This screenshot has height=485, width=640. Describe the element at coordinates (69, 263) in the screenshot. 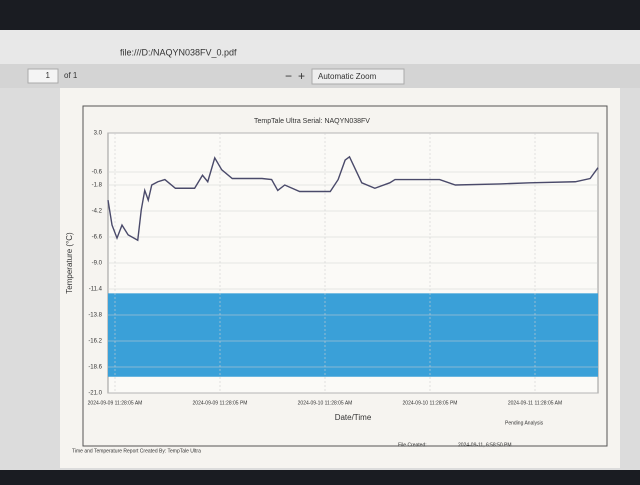

I see `y-axis-label: Temperature (°C)` at that location.